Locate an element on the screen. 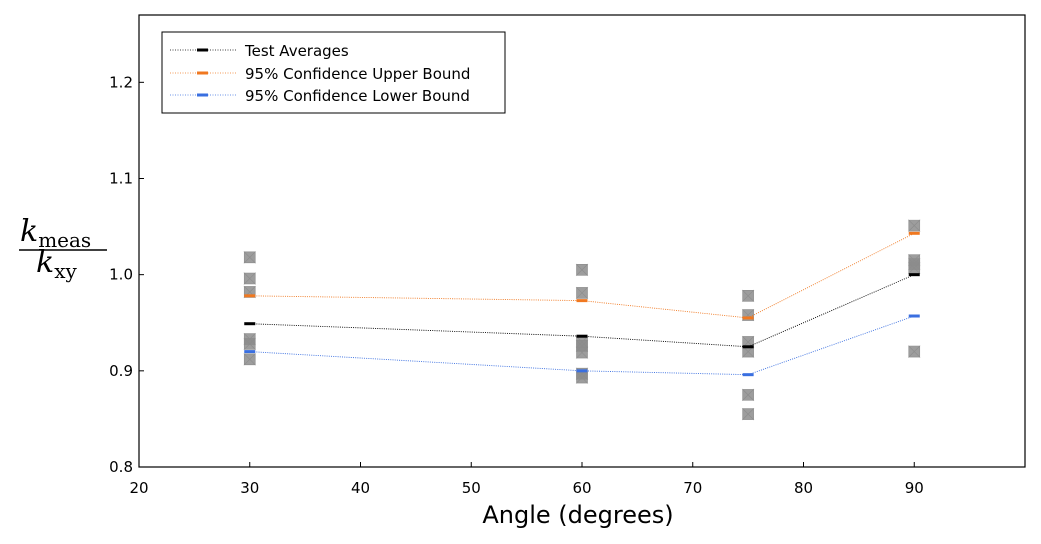  legend-marker-upper-bound is located at coordinates (202, 73).